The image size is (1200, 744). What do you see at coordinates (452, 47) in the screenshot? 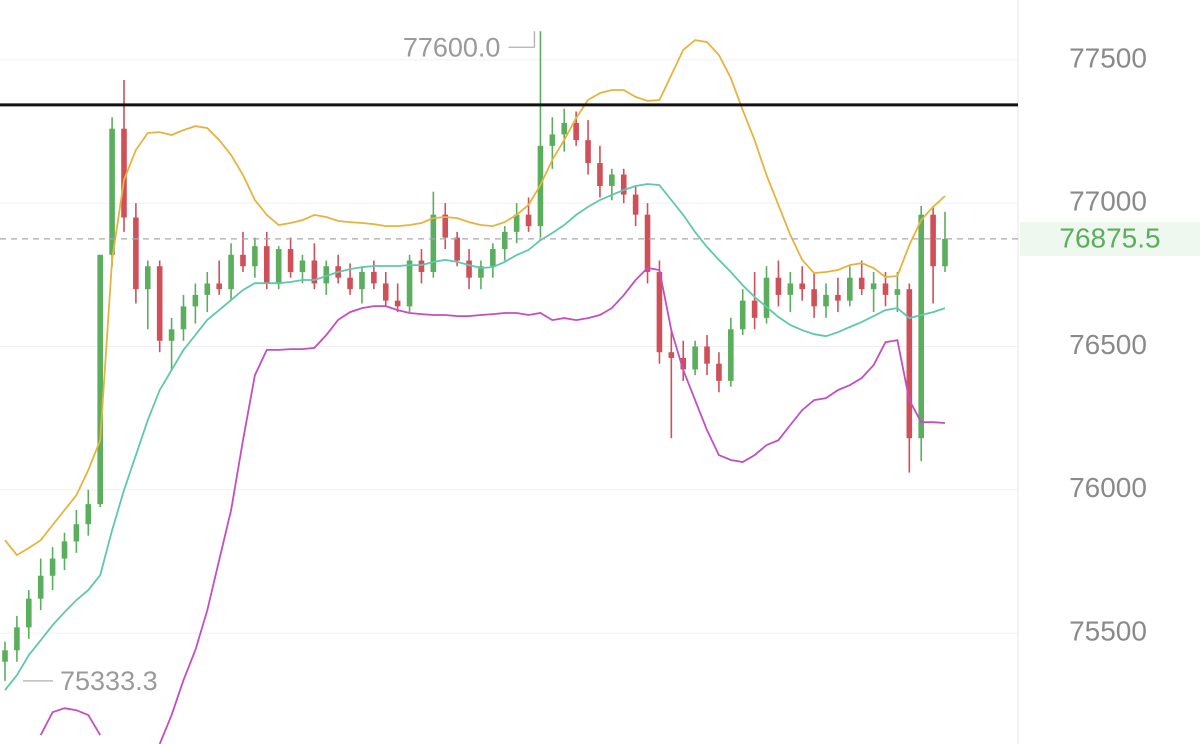
I see `max-annotation: 77600.0` at bounding box center [452, 47].